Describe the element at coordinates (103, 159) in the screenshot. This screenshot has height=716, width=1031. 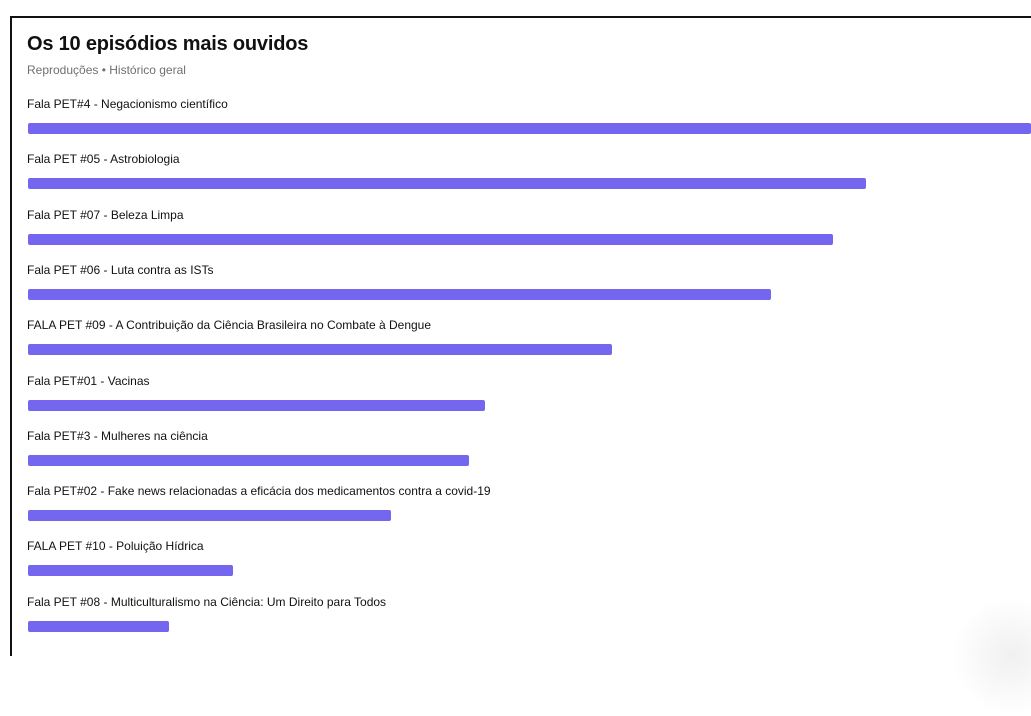
I see `episode-label: Fala PET #05 - Astrobiologia` at that location.